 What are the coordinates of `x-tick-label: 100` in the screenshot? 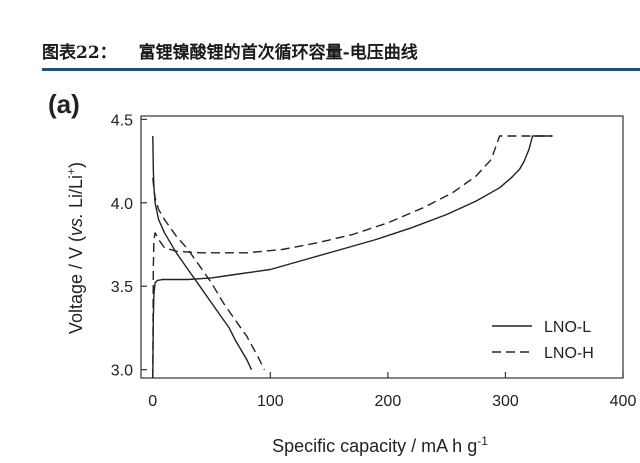 It's located at (270, 401).